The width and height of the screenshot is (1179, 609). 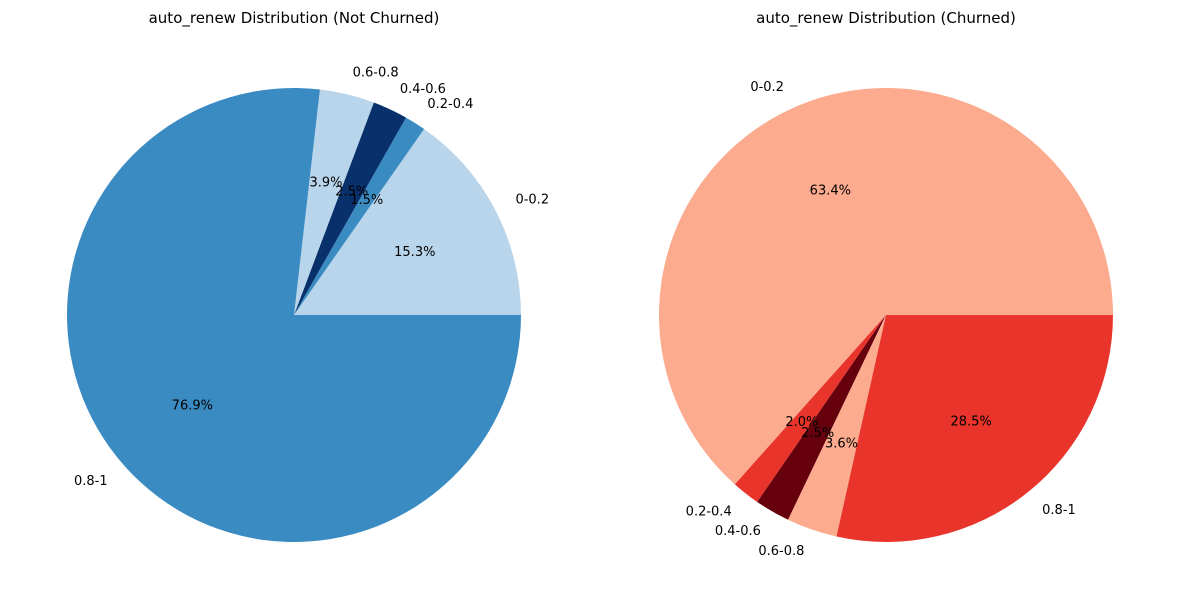 I want to click on slice-percent-label: 3.6%, so click(x=841, y=444).